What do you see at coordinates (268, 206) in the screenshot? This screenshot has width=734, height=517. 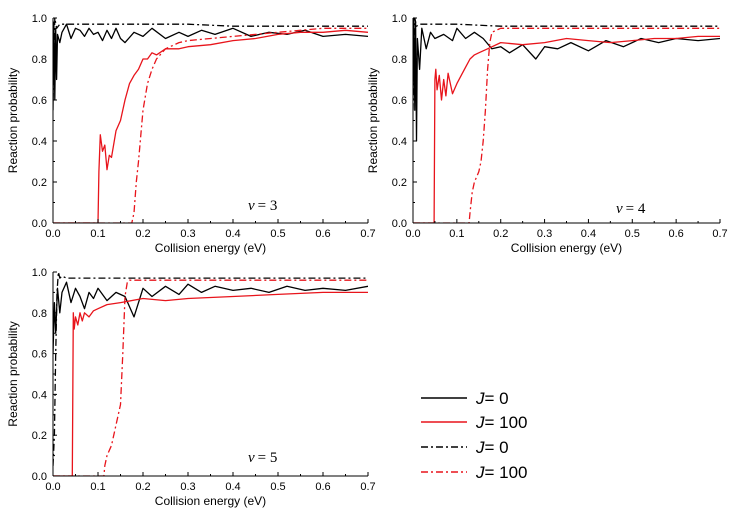 I see `panel-annotation-value: = 3` at bounding box center [268, 206].